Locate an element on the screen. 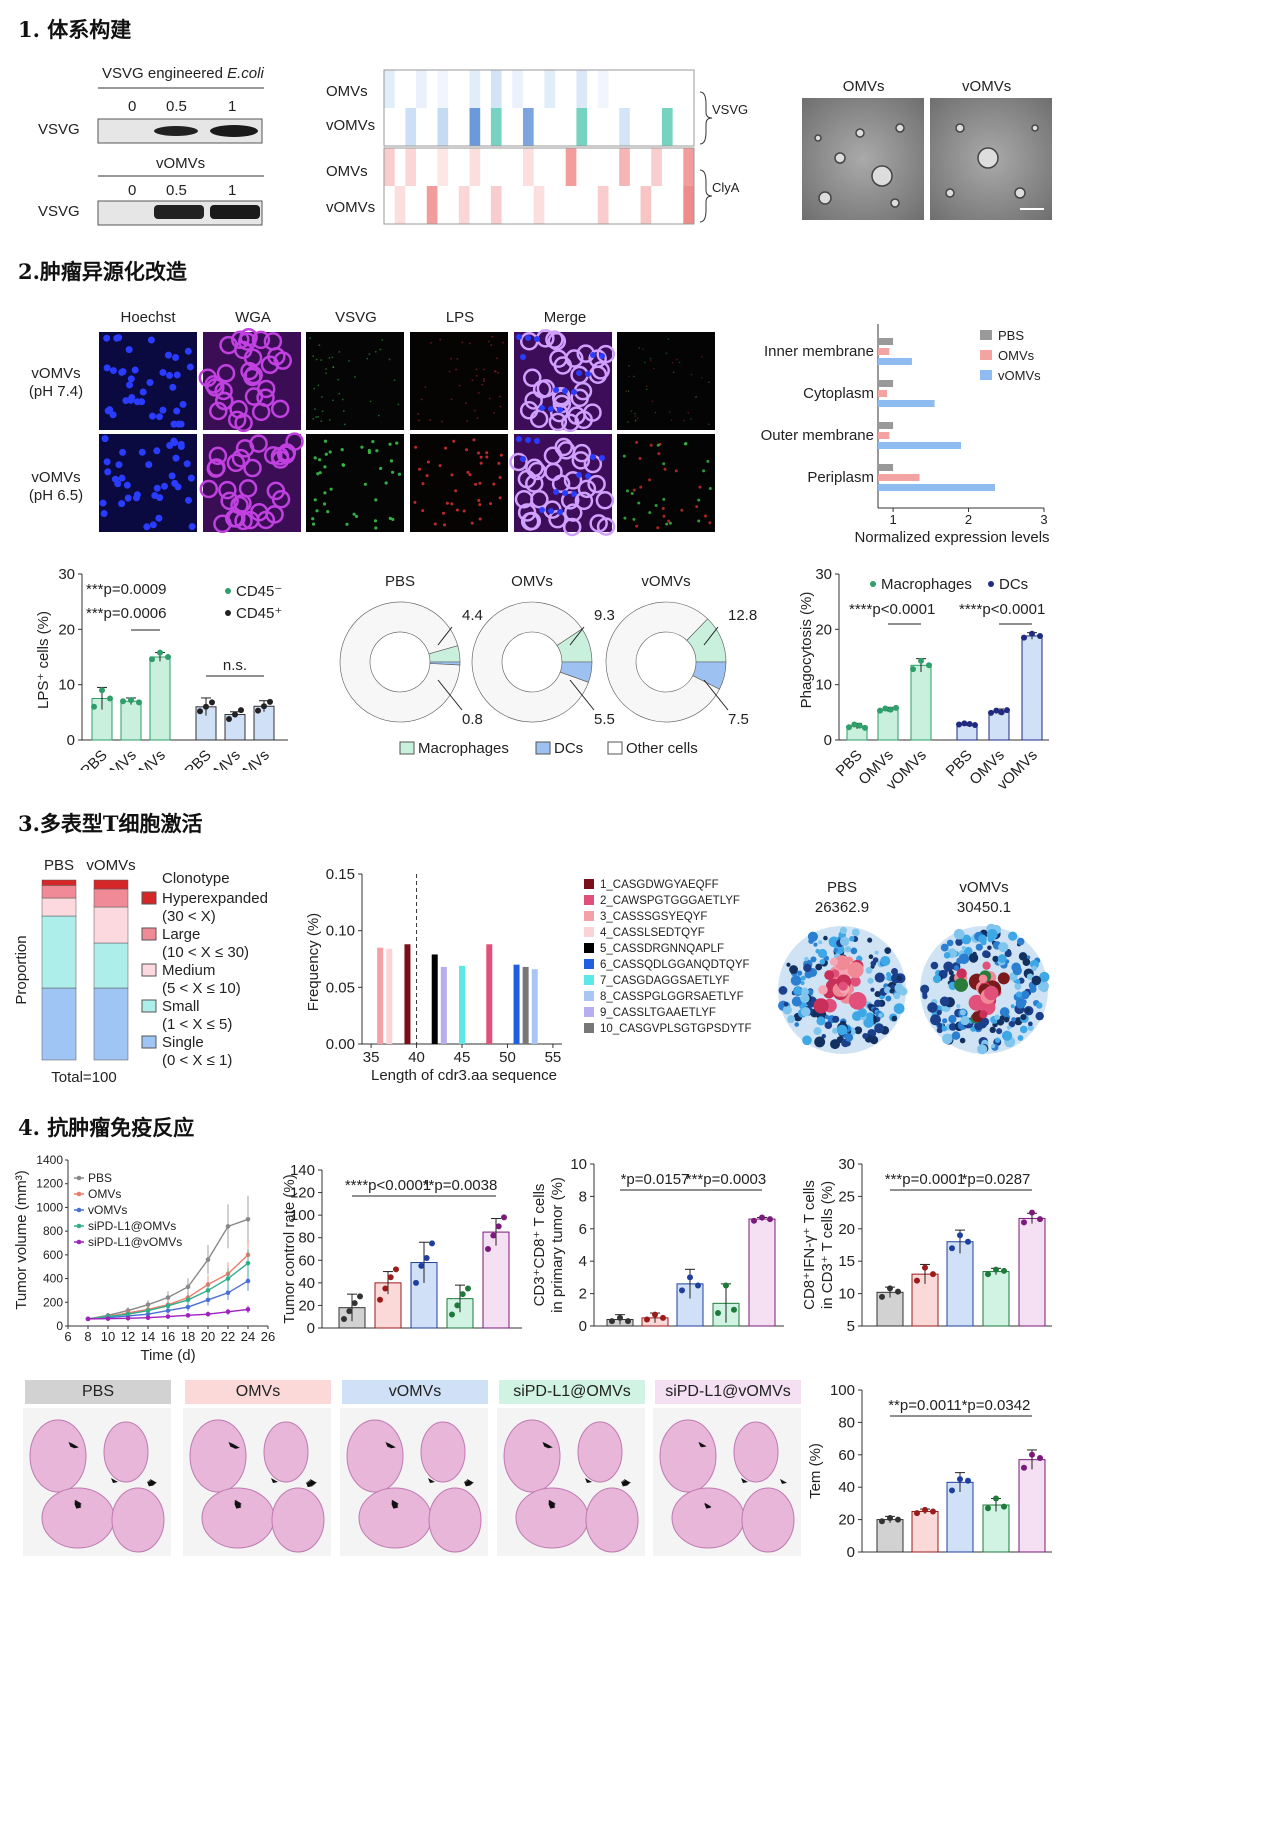  tumor-legend-label: vOMVs is located at coordinates (107, 1210).